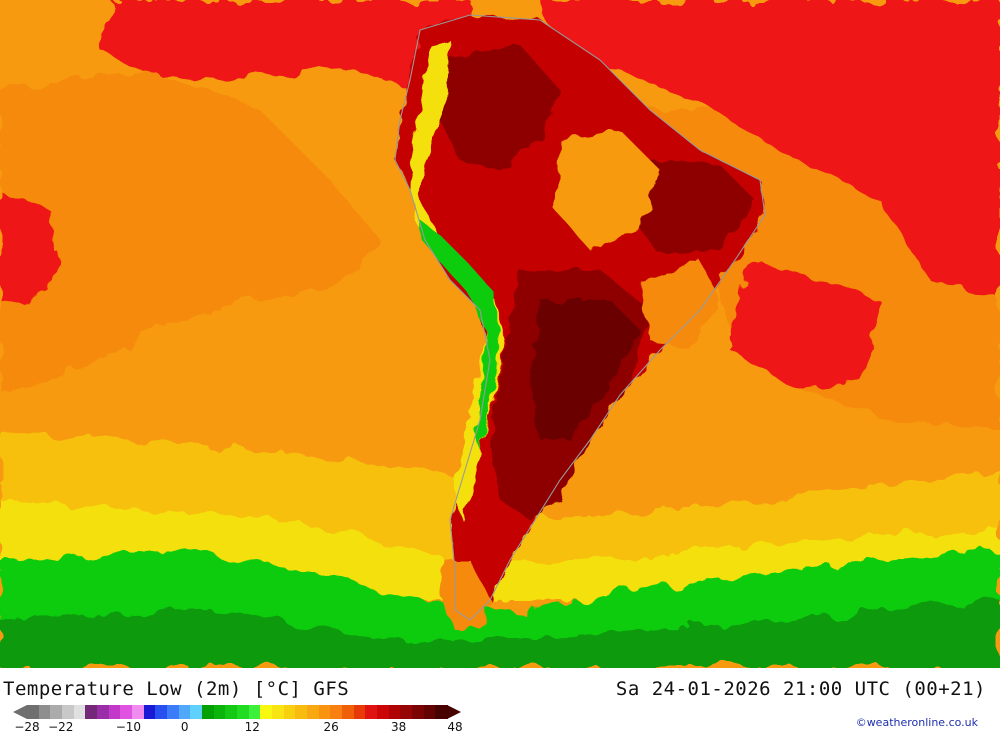 The image size is (1000, 734). I want to click on legend-tick-label: 38, so click(399, 727).